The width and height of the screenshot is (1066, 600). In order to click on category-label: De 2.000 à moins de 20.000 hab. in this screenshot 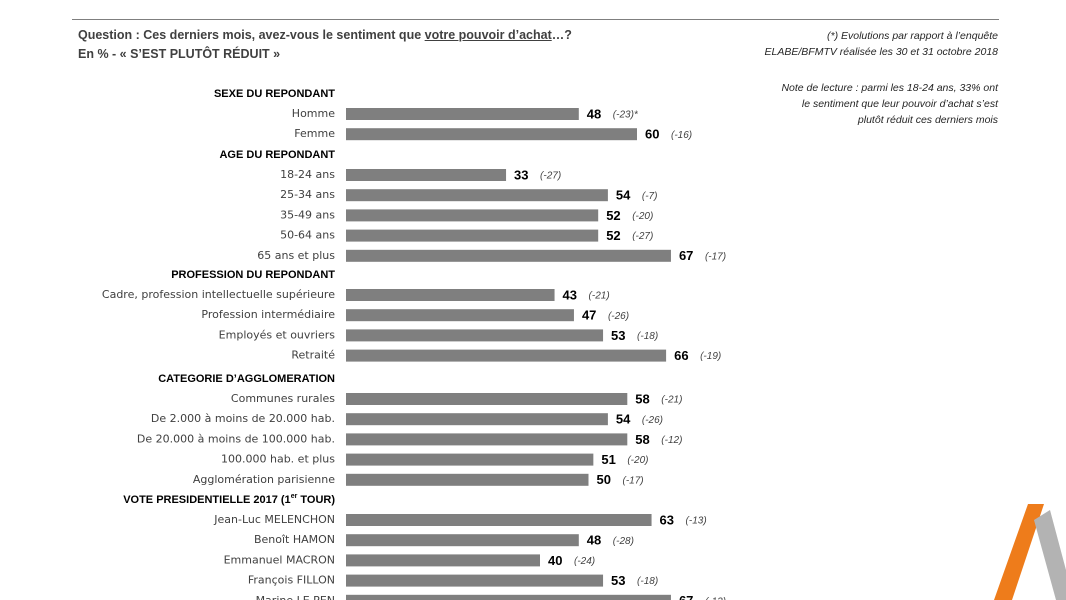, I will do `click(243, 418)`.